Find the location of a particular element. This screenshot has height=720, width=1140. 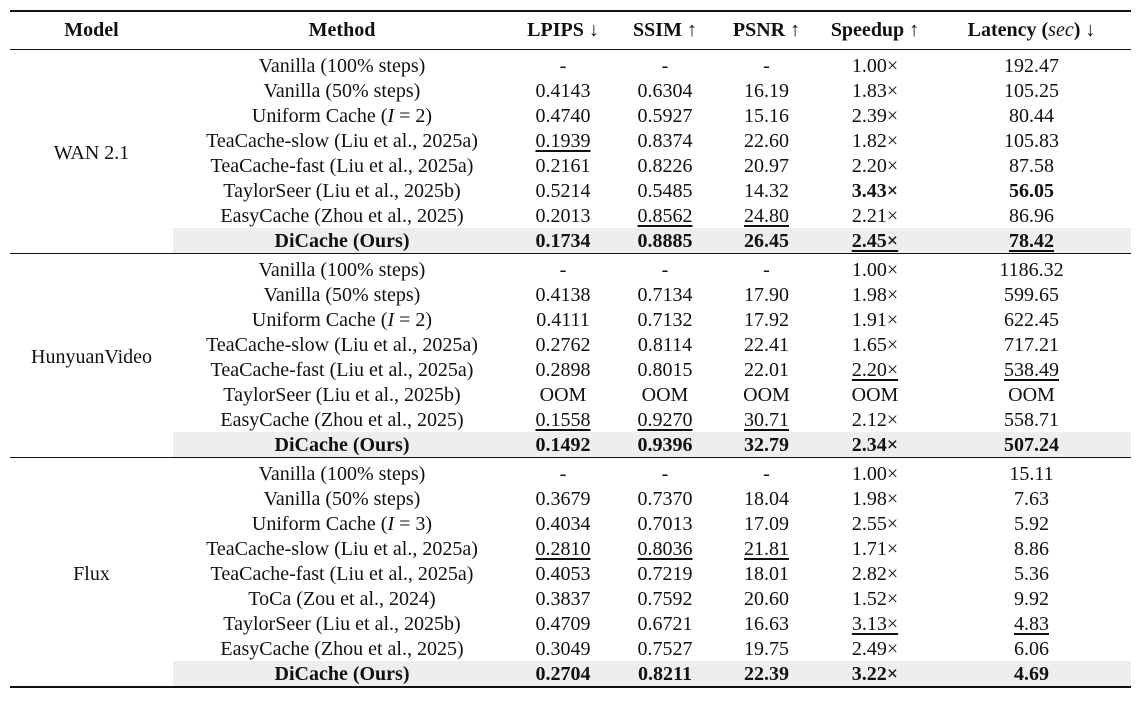

lpips-value: 0.2762 is located at coordinates (563, 344).